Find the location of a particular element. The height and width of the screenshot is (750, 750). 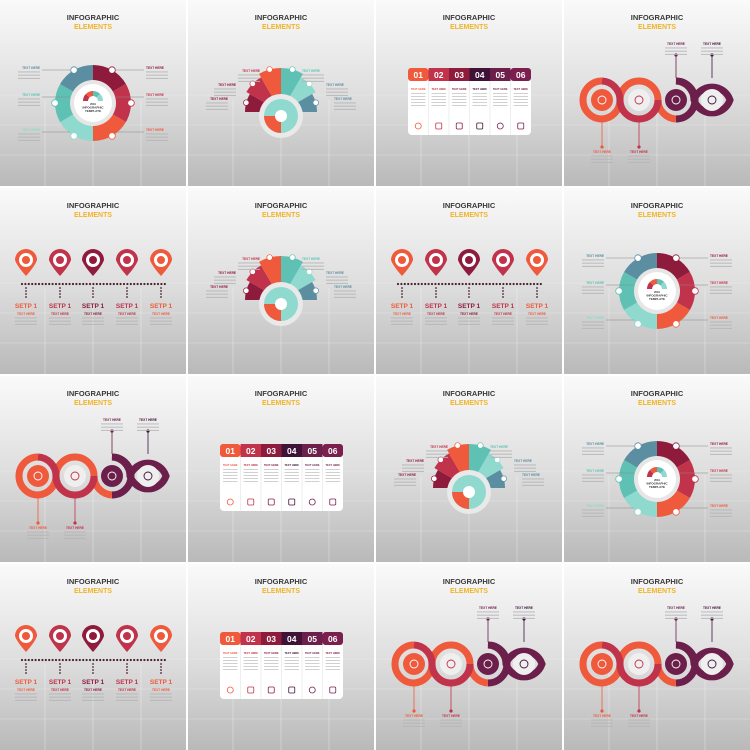

clock-icon is located at coordinates (488, 664).